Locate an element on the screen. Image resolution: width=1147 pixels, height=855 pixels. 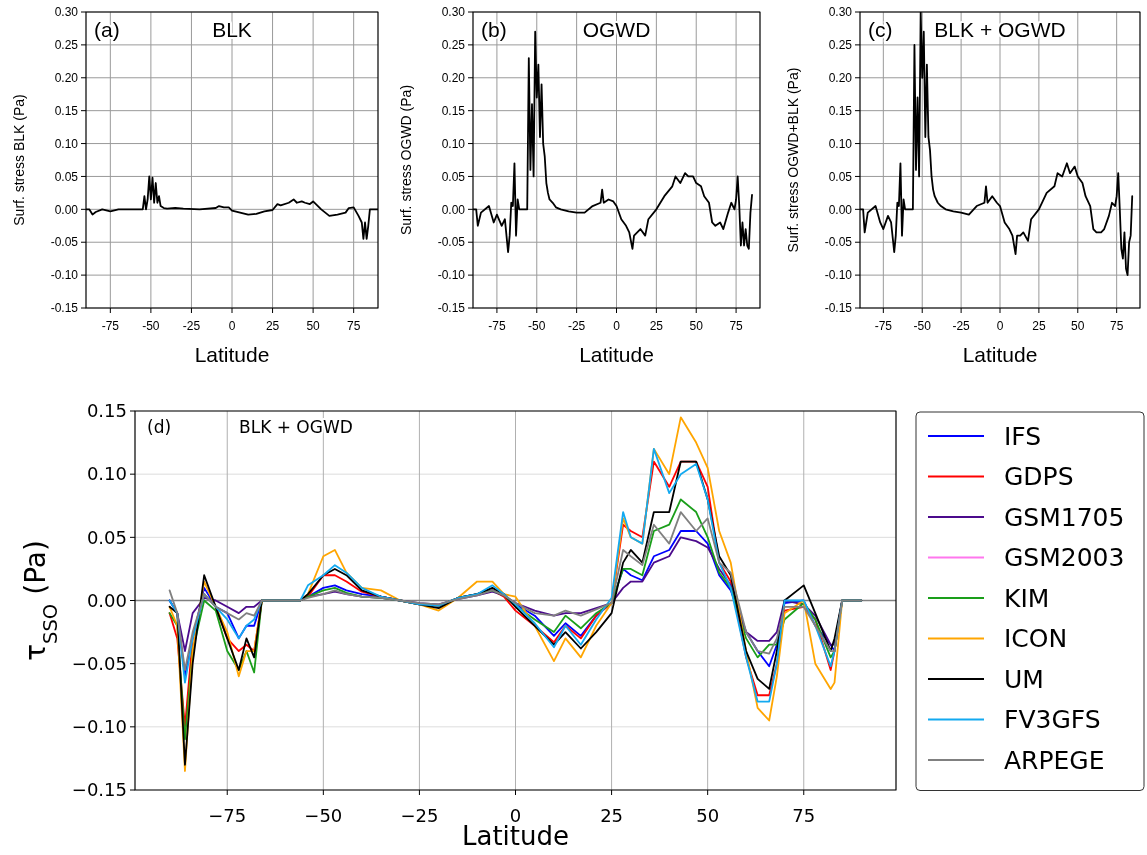
y-axis-title: Surf. stress OGWD+BLK (Pa) is located at coordinates (793, 160).